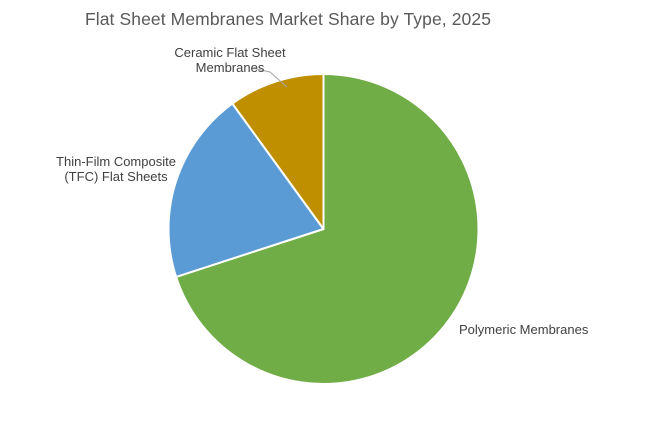 Image resolution: width=649 pixels, height=424 pixels. I want to click on slice-label-tfc-line2: (TFC) Flat Sheets, so click(116, 176).